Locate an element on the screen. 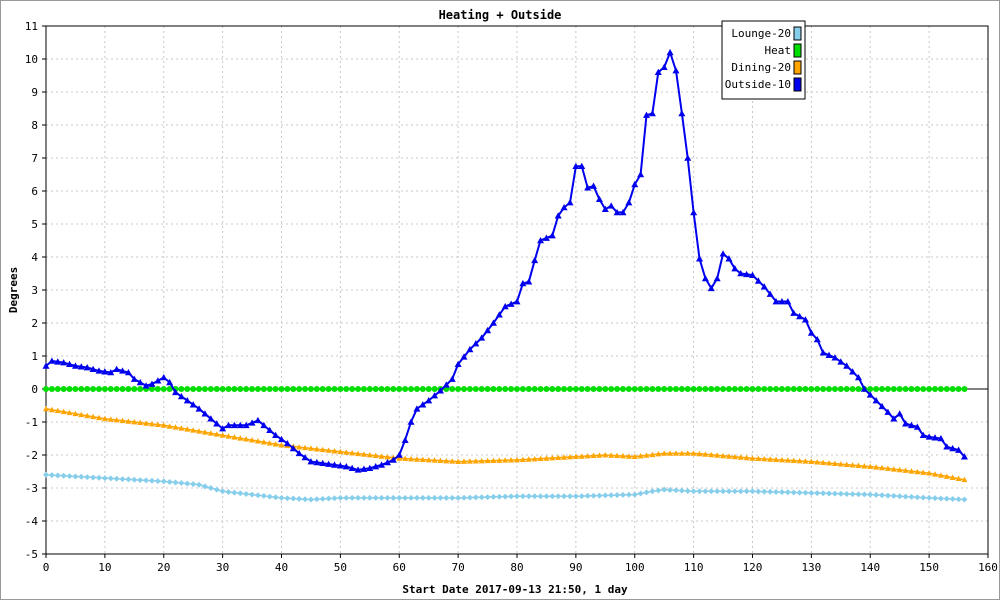  legend-label: Dining-20 is located at coordinates (761, 67).